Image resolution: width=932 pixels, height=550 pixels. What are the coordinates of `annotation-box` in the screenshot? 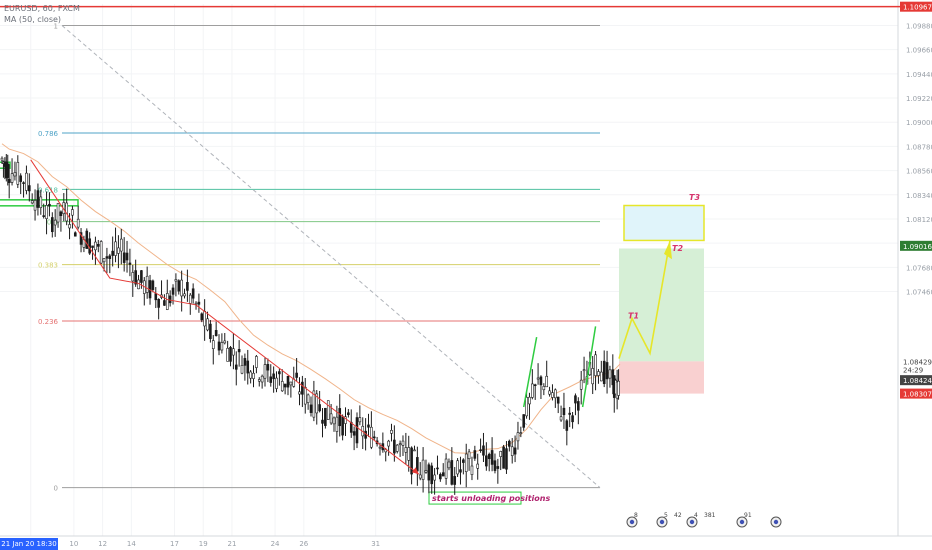 It's located at (475, 498).